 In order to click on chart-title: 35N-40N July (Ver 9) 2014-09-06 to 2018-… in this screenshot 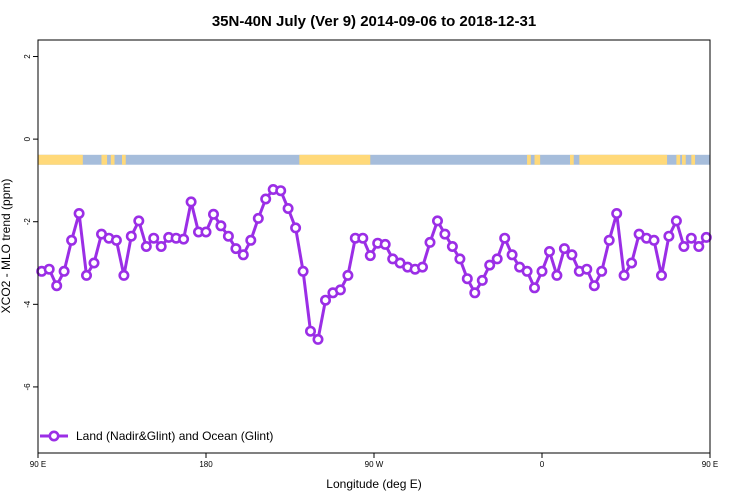, I will do `click(374, 21)`.